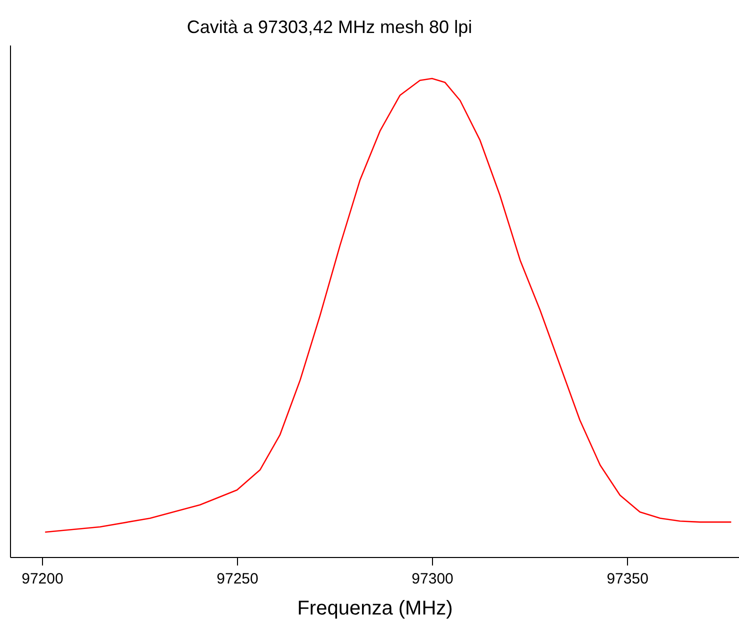 Image resolution: width=739 pixels, height=632 pixels. Describe the element at coordinates (433, 579) in the screenshot. I see `x-tick-label: 97300` at that location.